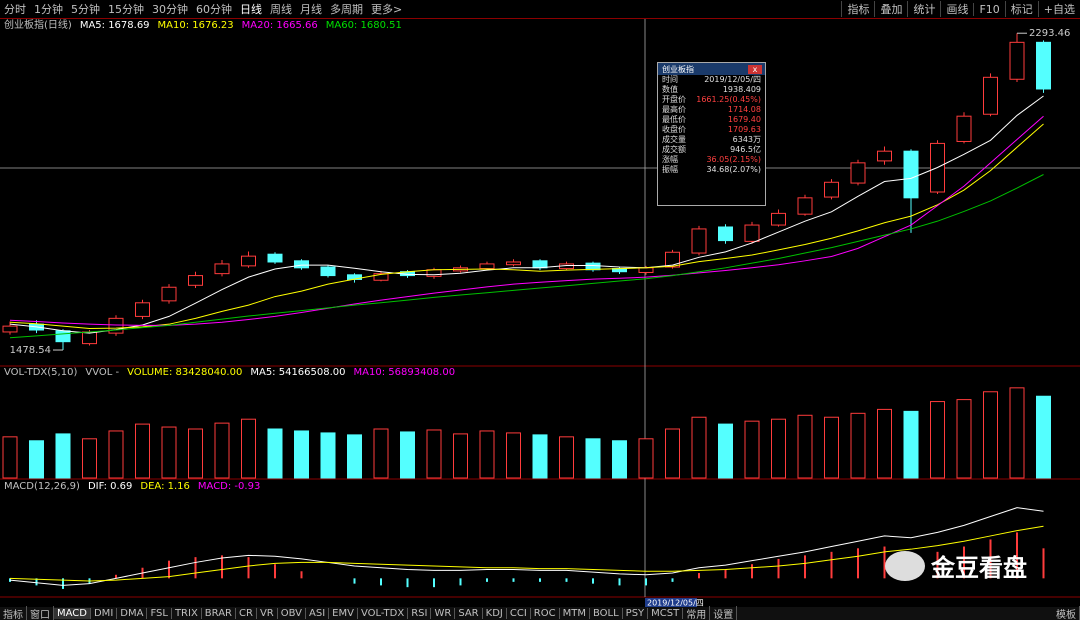 The width and height of the screenshot is (1080, 620). What do you see at coordinates (343, 613) in the screenshot?
I see `indicator-tab: EMV` at bounding box center [343, 613].